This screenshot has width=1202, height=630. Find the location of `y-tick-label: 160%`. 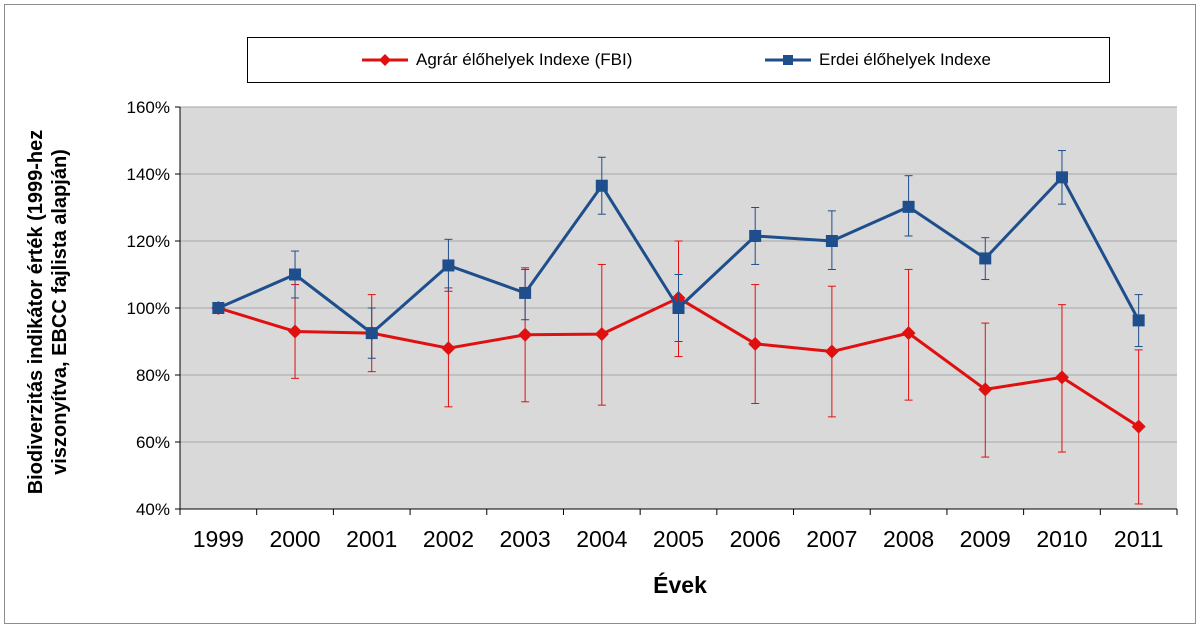

y-tick-label: 160% is located at coordinates (148, 107).